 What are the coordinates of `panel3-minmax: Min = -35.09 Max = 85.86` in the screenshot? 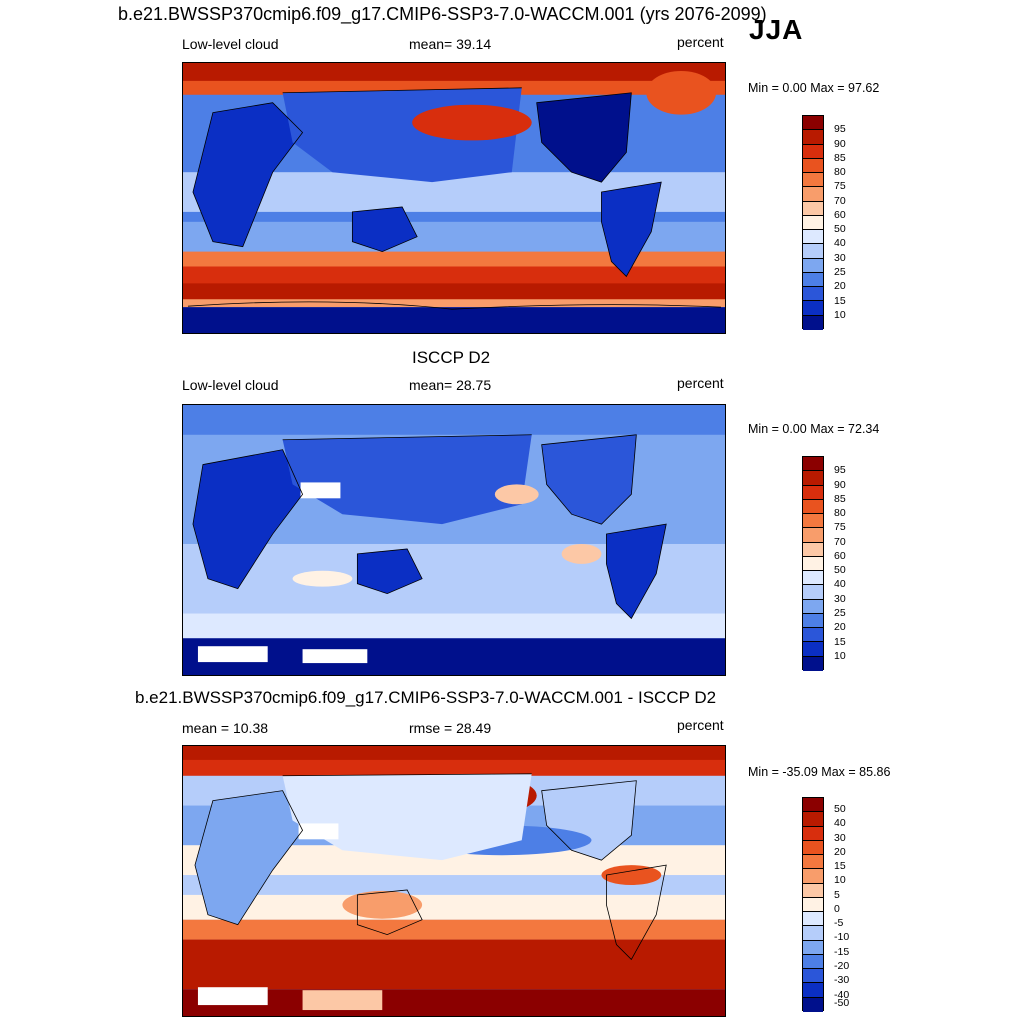 It's located at (819, 772).